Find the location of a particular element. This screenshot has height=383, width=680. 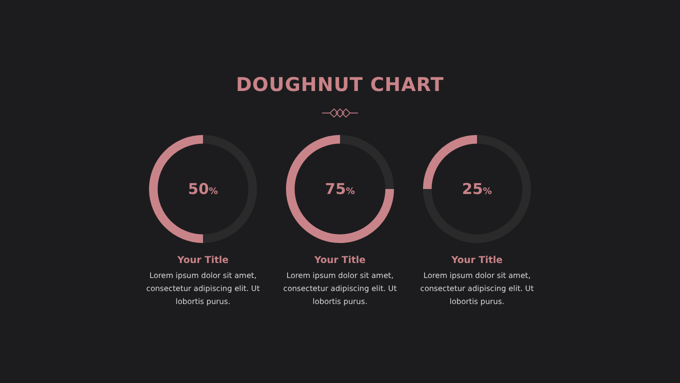

text: 50% is located at coordinates (203, 190).